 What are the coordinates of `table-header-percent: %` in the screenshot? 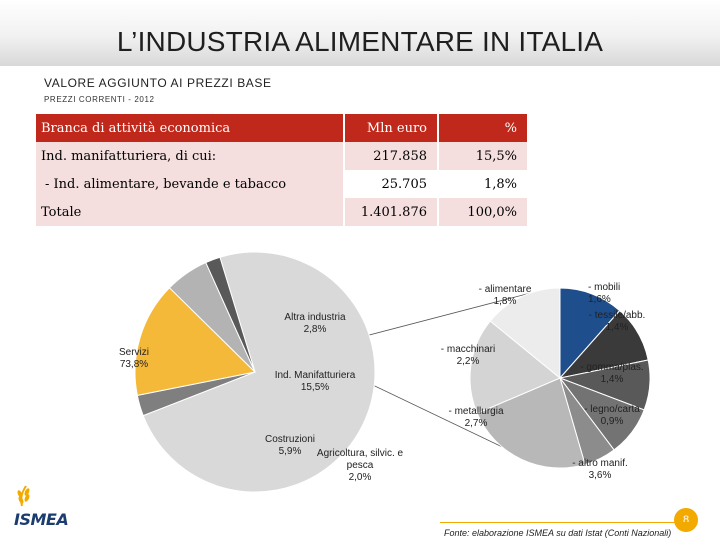 It's located at (483, 128).